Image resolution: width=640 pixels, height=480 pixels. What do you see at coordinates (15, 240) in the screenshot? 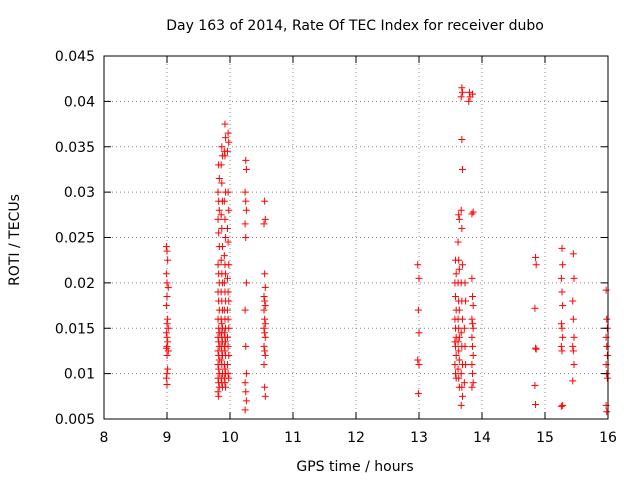
I see `y-axis-label: ROTI / TECUs` at bounding box center [15, 240].